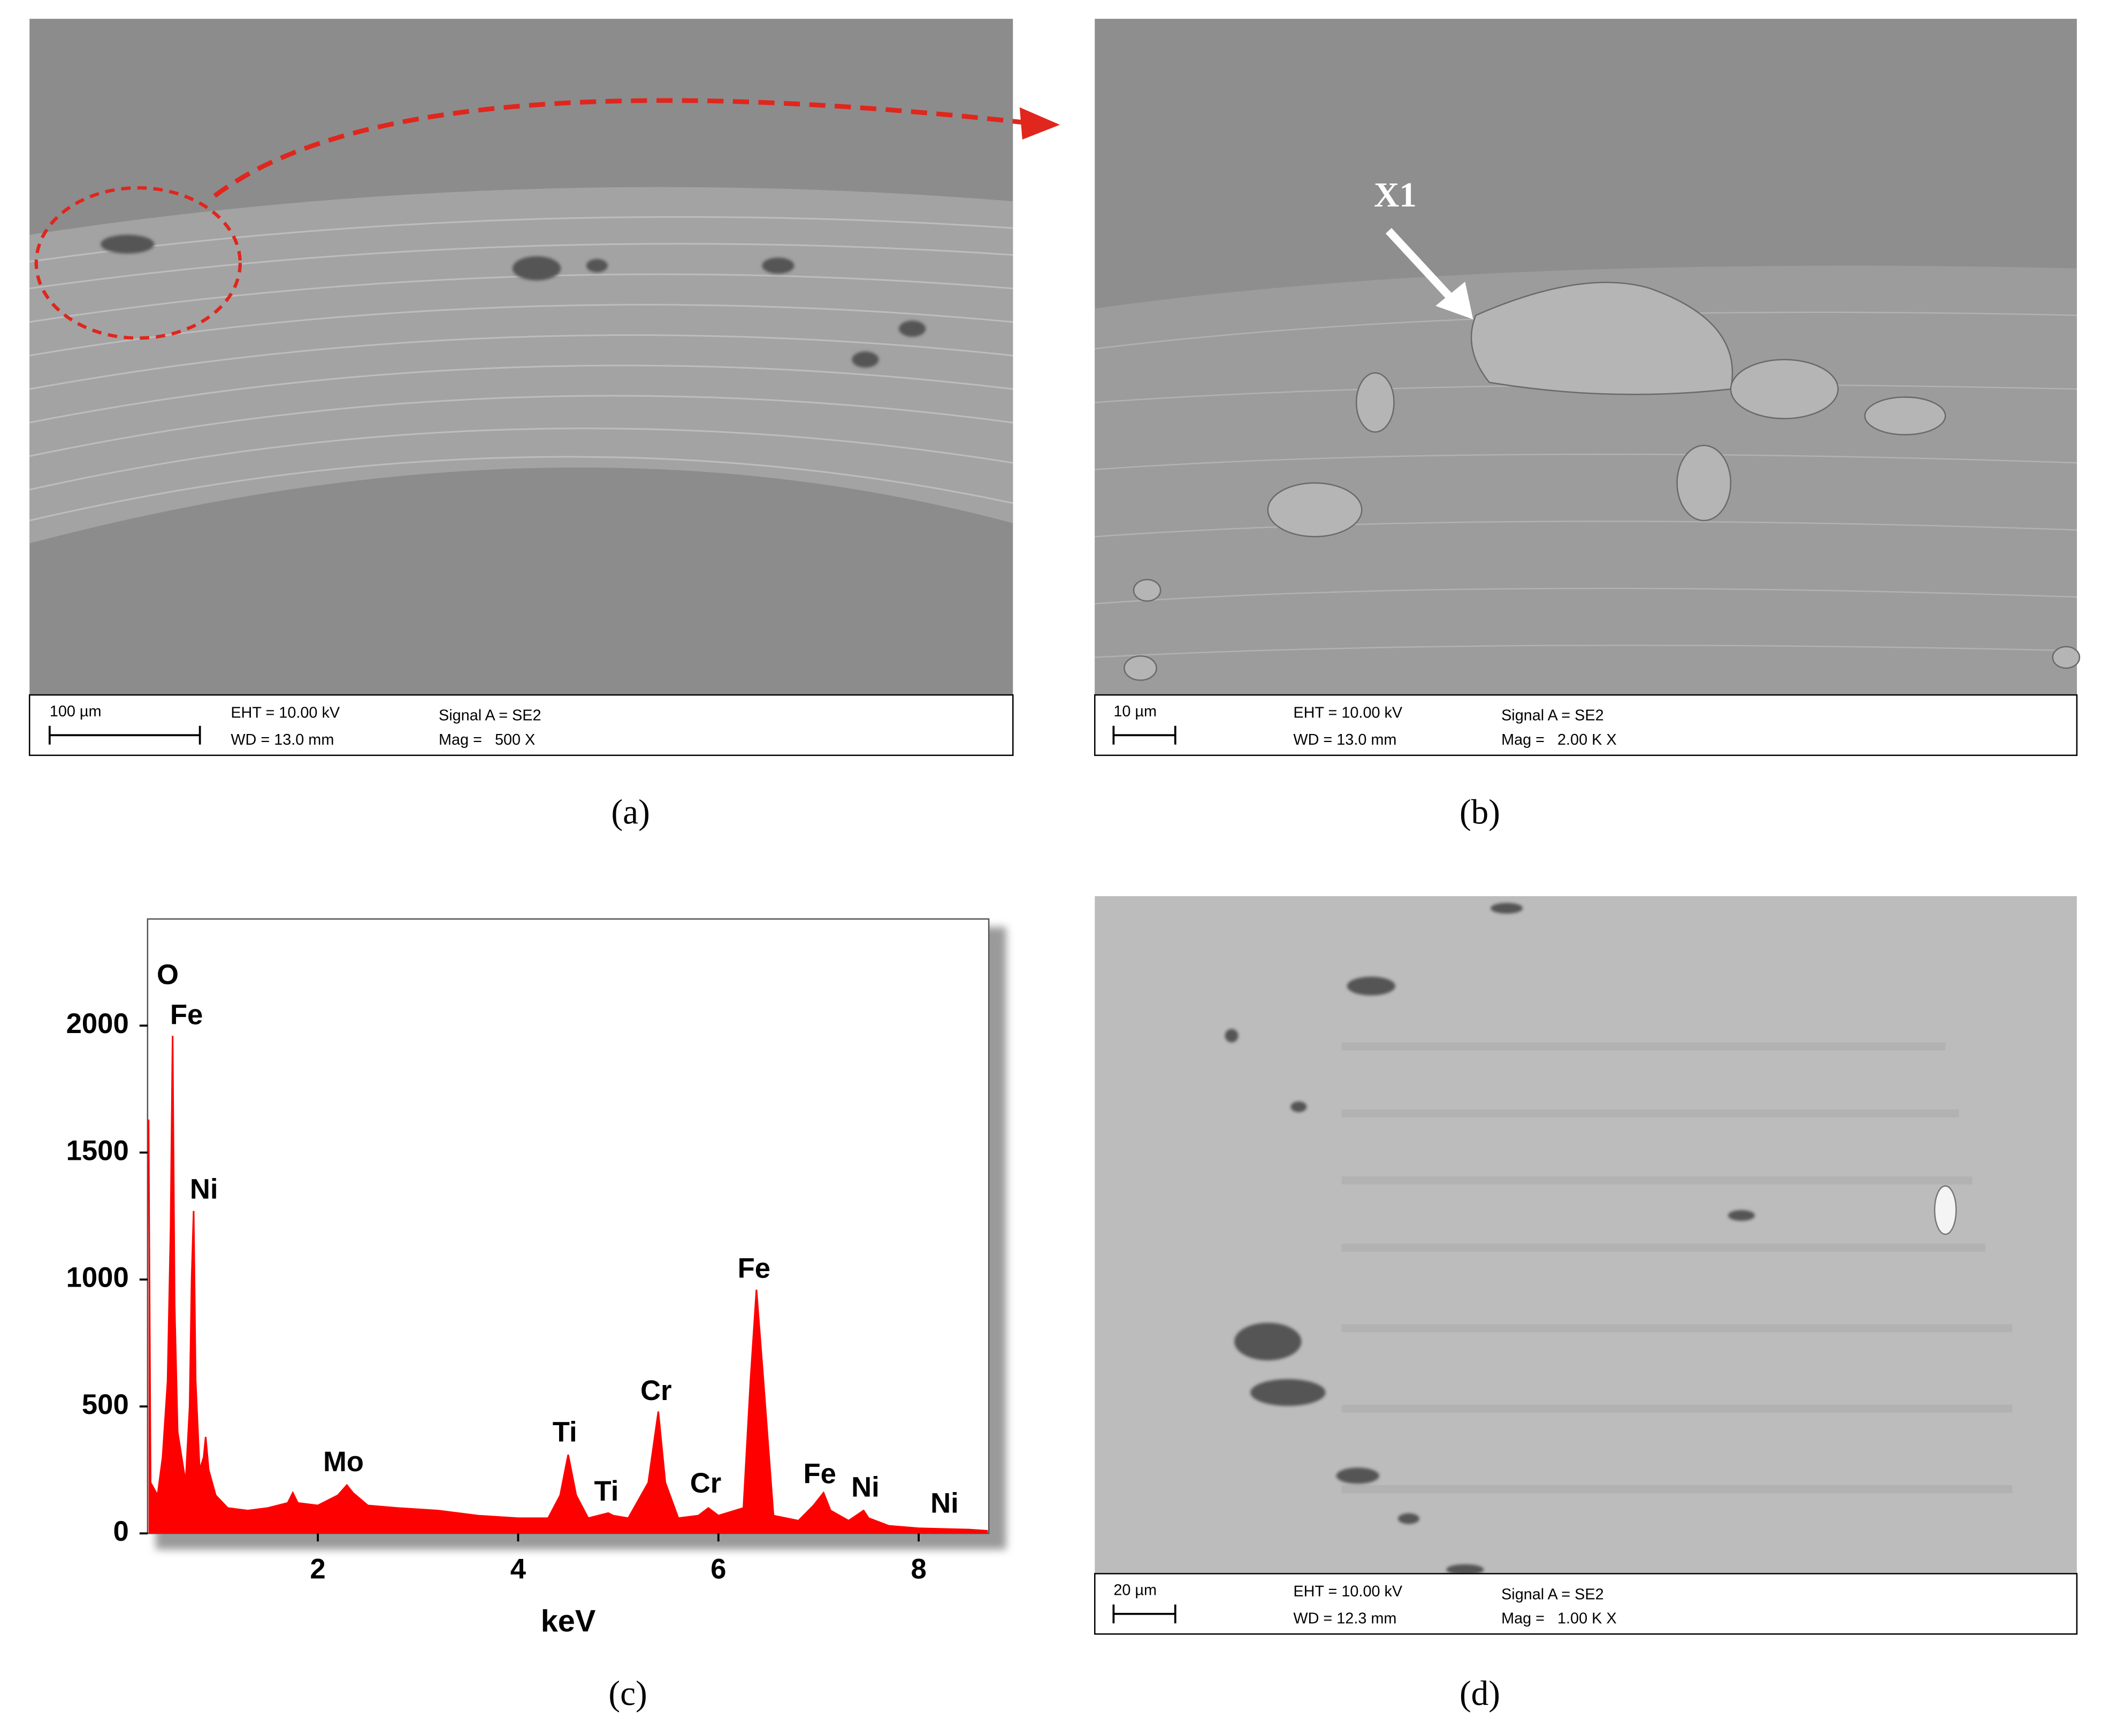 The height and width of the screenshot is (1736, 2101). I want to click on scale-label: 20 µm, so click(1135, 1590).